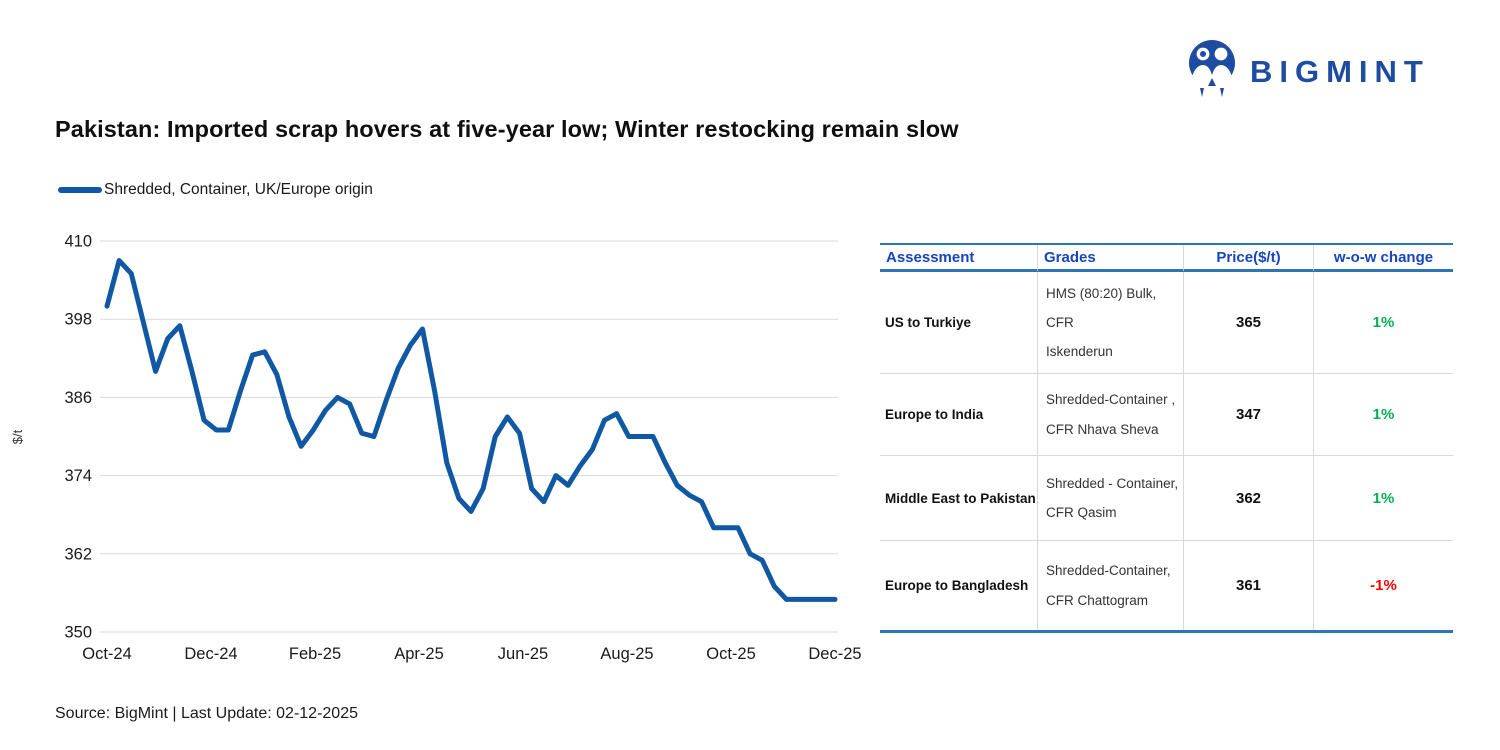 The width and height of the screenshot is (1500, 750). What do you see at coordinates (834, 654) in the screenshot?
I see `x-tick-label: Dec-25` at bounding box center [834, 654].